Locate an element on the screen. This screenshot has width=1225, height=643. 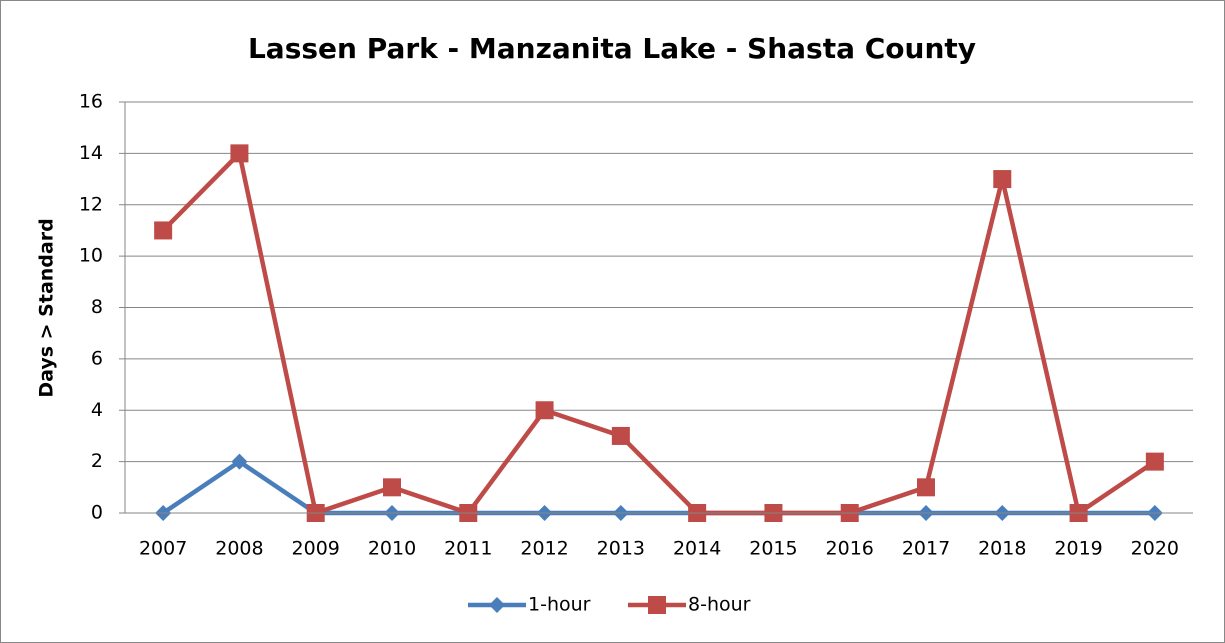
y-tick-label: 2 is located at coordinates (97, 461).